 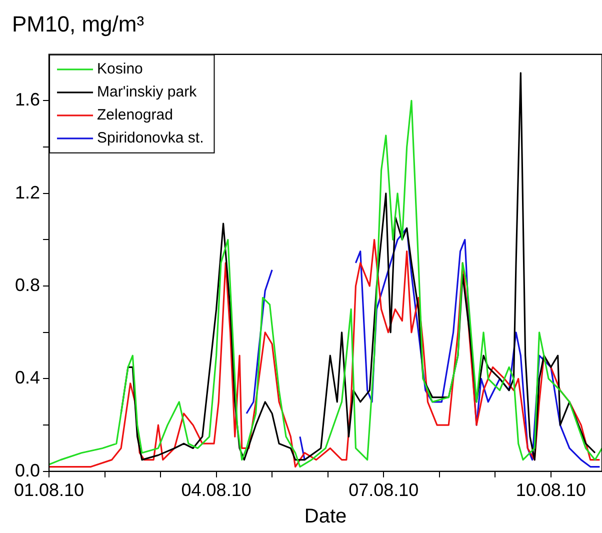 What do you see at coordinates (551, 490) in the screenshot?
I see `x-tick-label: 10.08.10` at bounding box center [551, 490].